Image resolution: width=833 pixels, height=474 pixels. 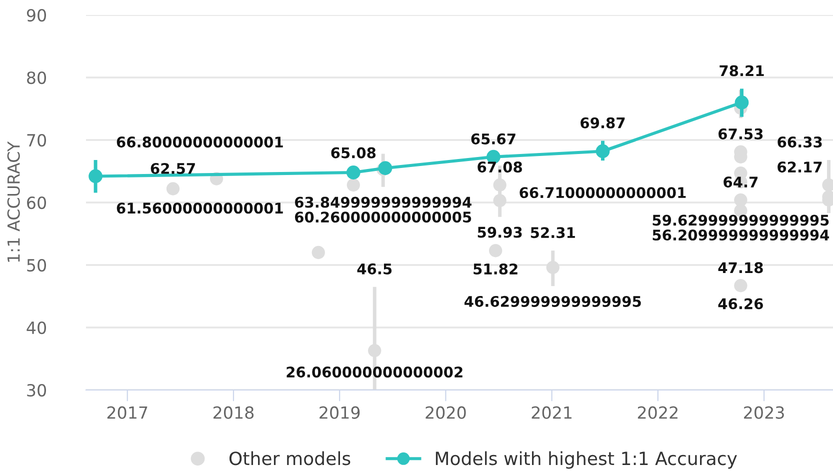 What do you see at coordinates (552, 412) in the screenshot?
I see `x-tick-label: 2021` at bounding box center [552, 412].